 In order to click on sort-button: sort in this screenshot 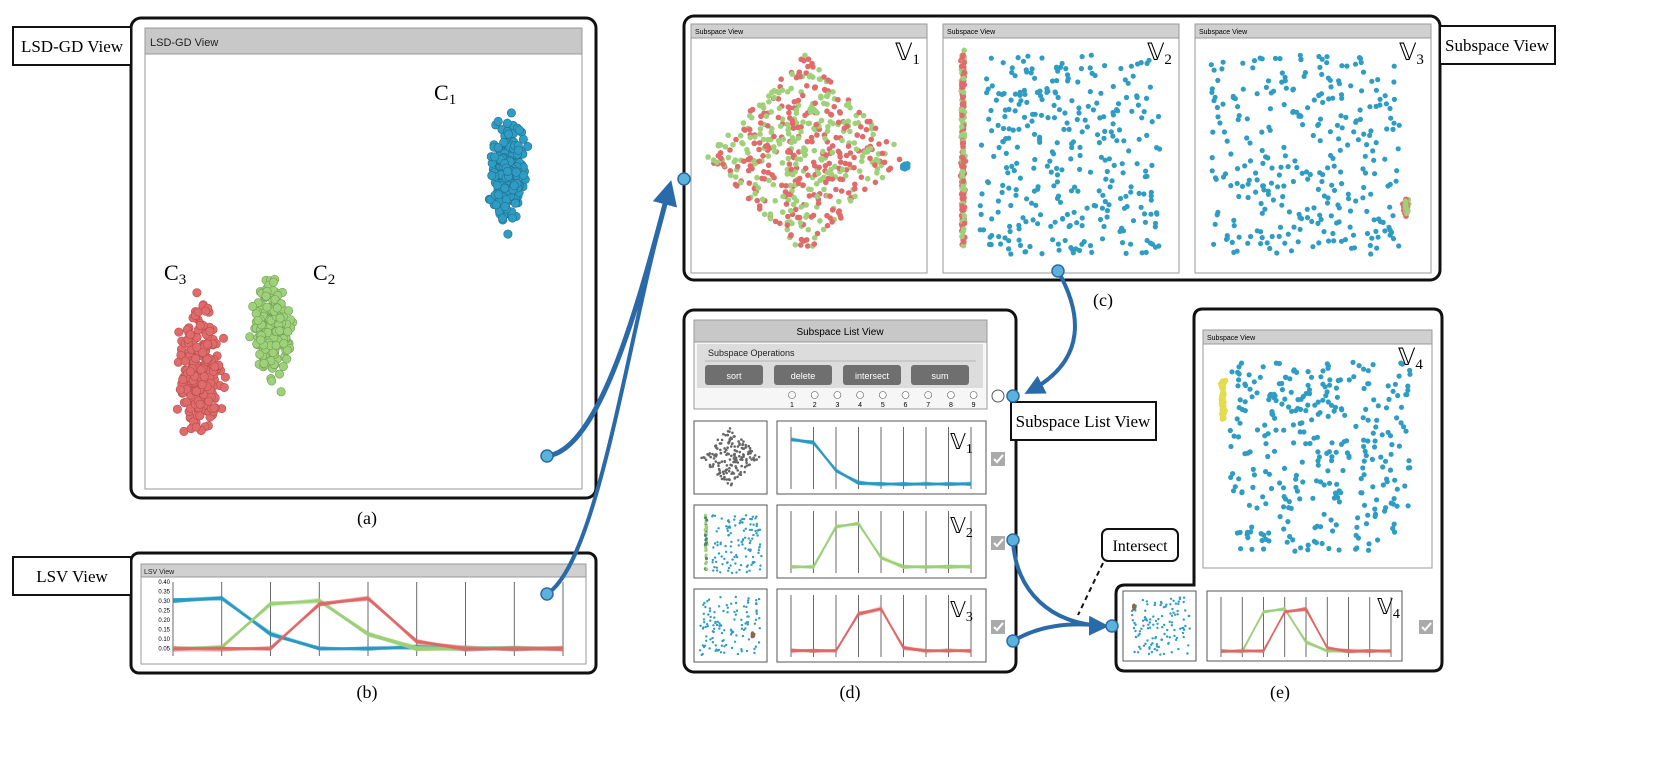, I will do `click(734, 375)`.